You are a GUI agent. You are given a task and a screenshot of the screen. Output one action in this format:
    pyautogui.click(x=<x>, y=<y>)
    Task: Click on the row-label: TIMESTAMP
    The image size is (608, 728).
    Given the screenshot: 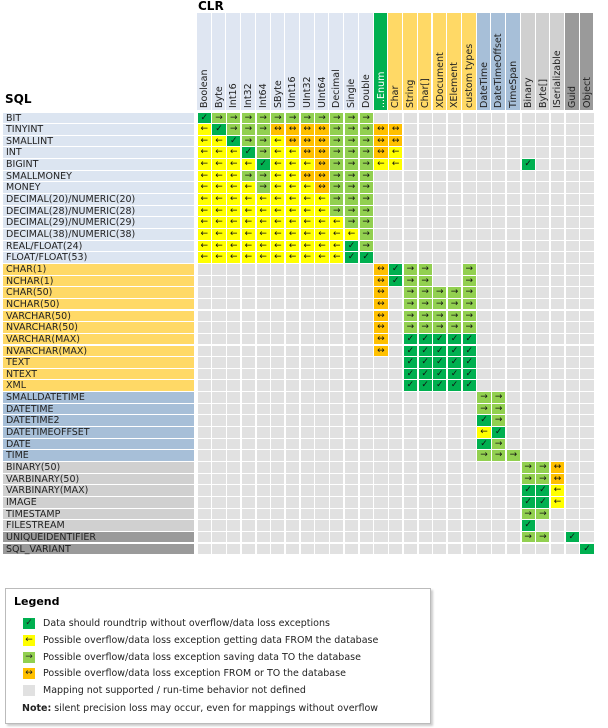 What is the action you would take?
    pyautogui.click(x=98, y=513)
    